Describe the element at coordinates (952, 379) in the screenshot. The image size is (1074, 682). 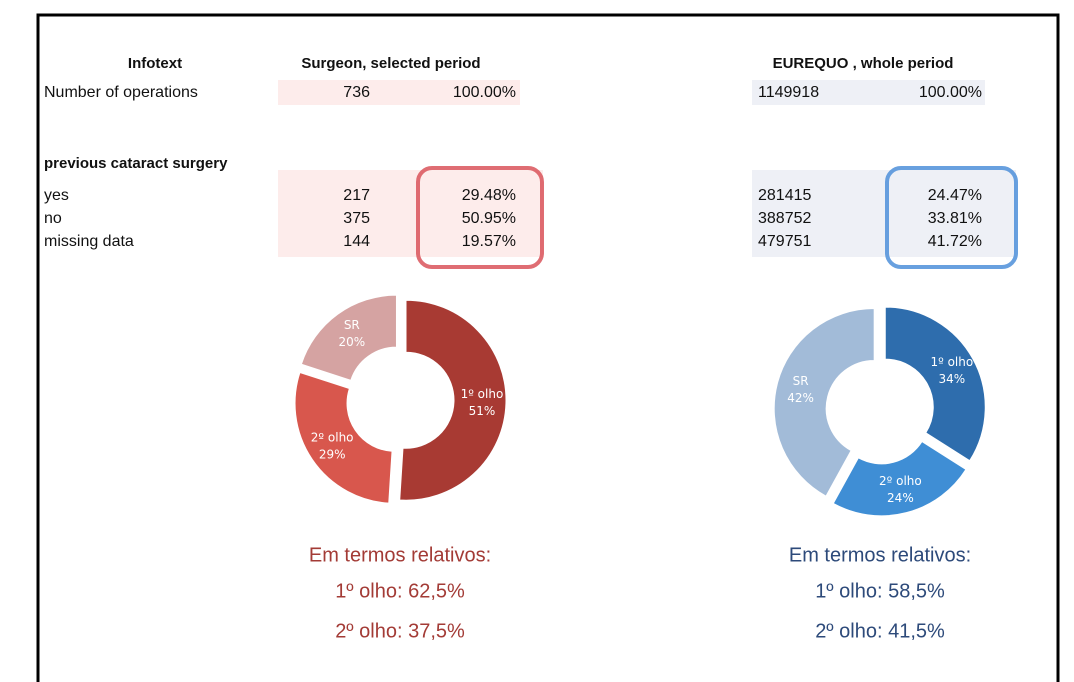
I see `slice-value: 34%` at that location.